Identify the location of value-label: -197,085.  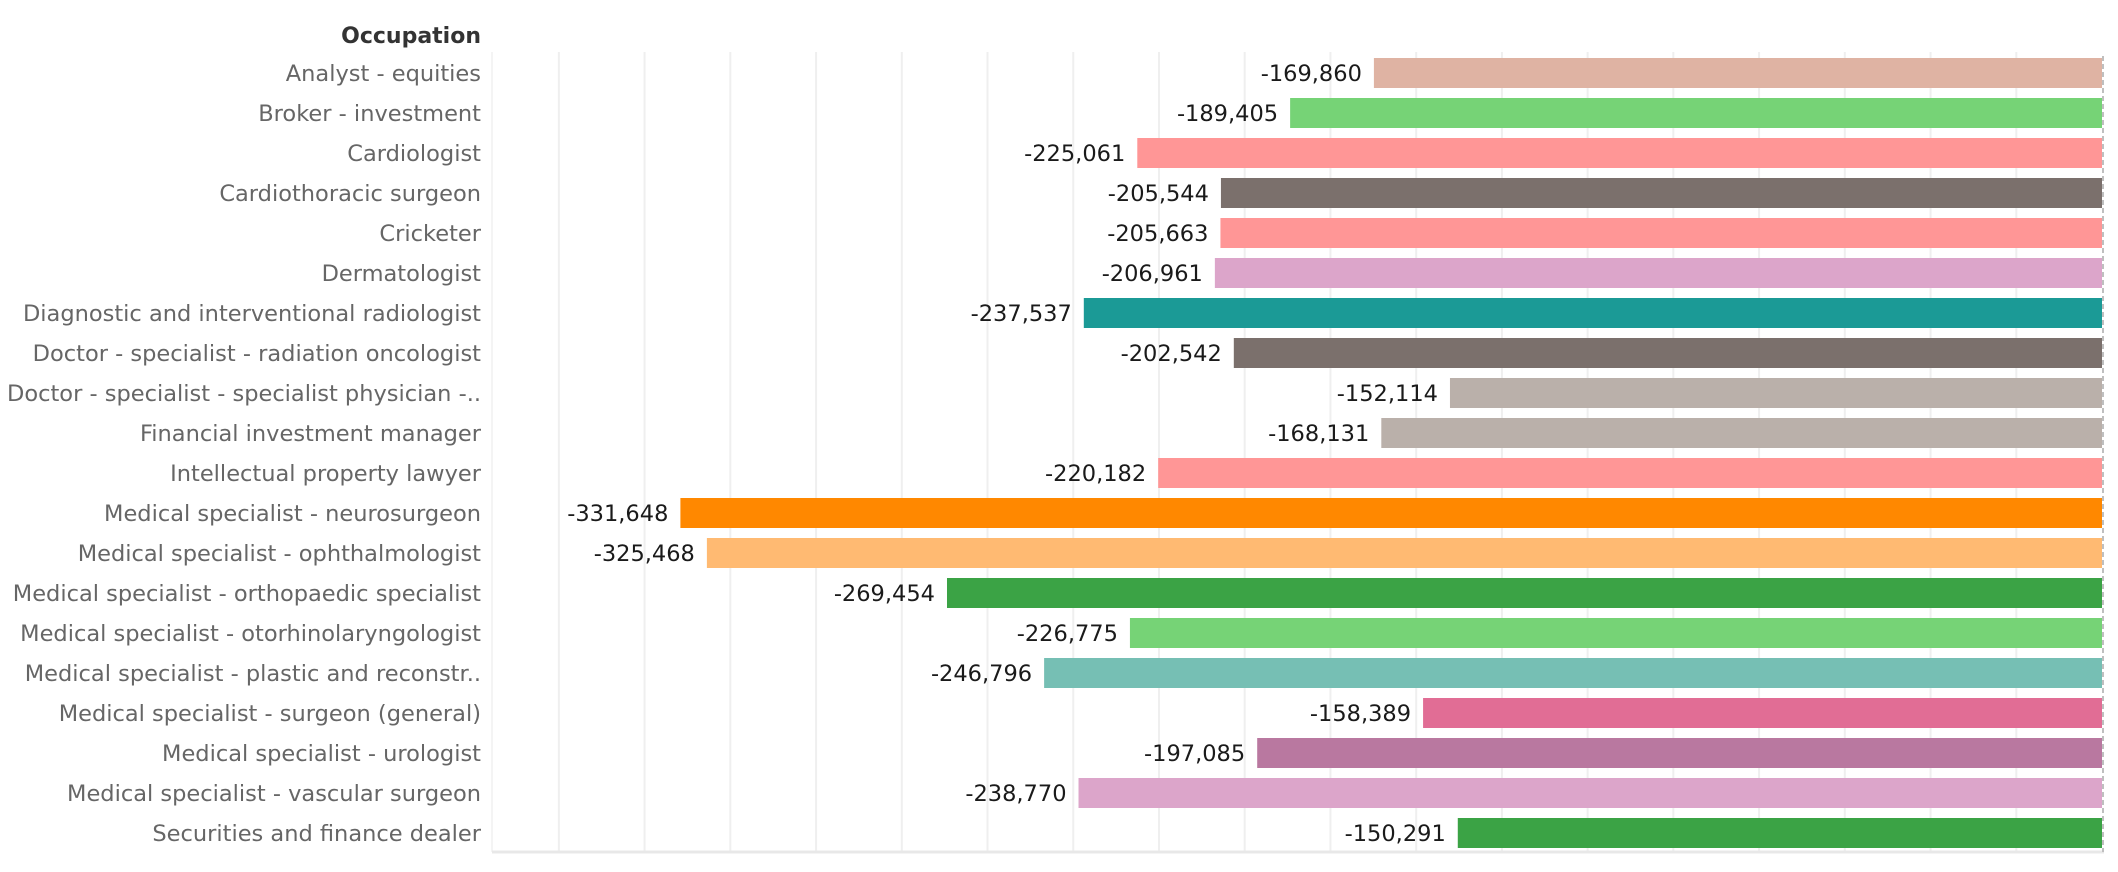
(1194, 754).